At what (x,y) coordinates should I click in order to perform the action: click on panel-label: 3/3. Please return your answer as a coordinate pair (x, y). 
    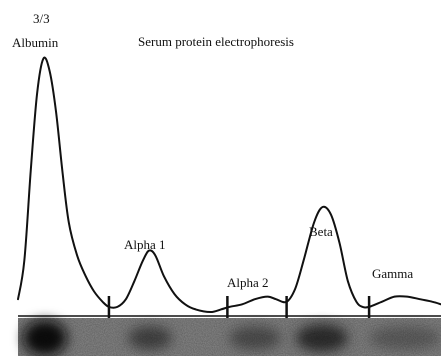
    Looking at the image, I should click on (41, 18).